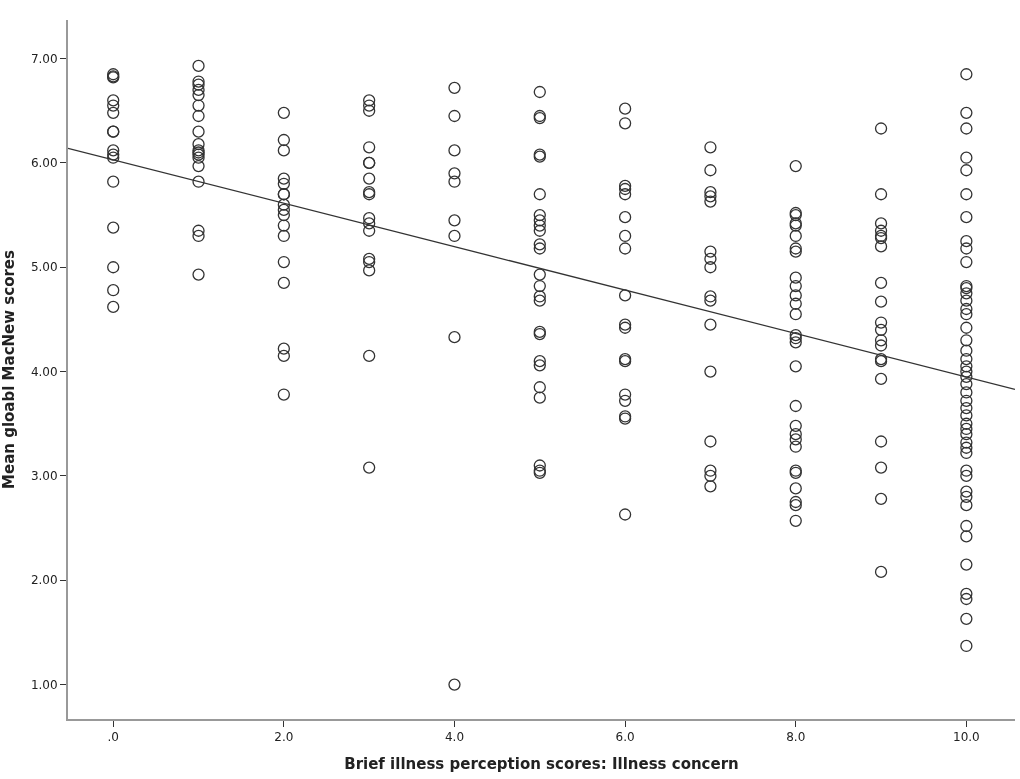  What do you see at coordinates (541, 763) in the screenshot?
I see `x-axis-title: Brief illness perception scores: Illness concern` at bounding box center [541, 763].